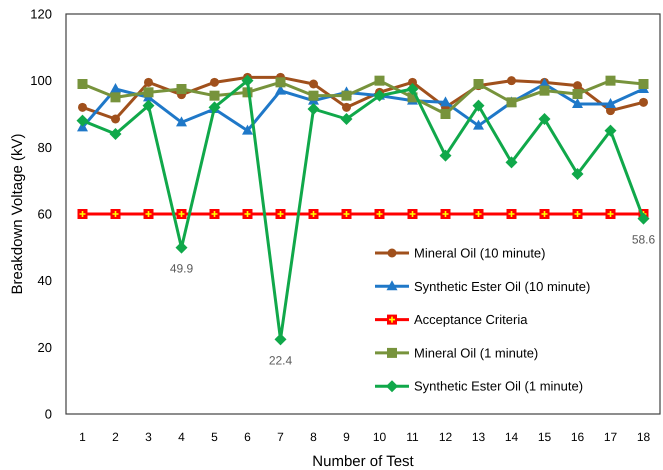 The width and height of the screenshot is (663, 470). Describe the element at coordinates (499, 386) in the screenshot. I see `legend-label: Synthetic Ester Oil (1 minute)` at that location.